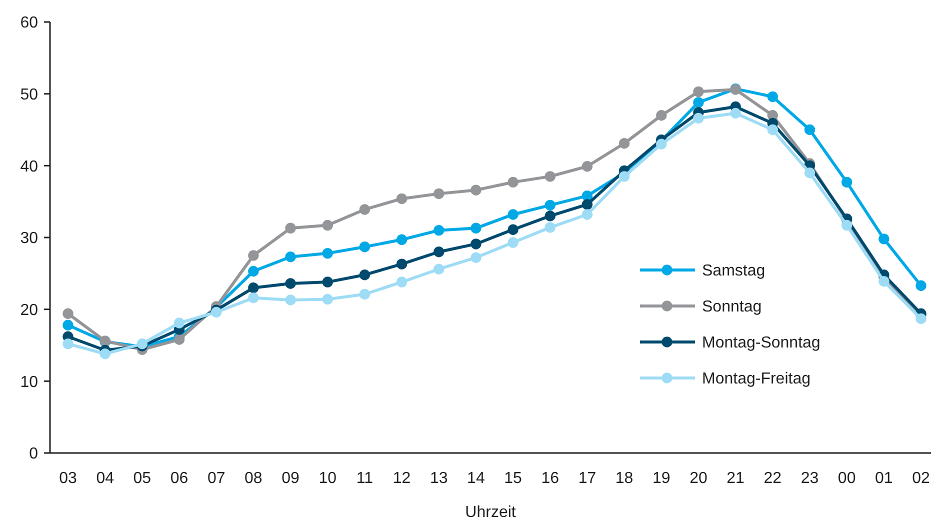 Image resolution: width=943 pixels, height=525 pixels. Describe the element at coordinates (735, 478) in the screenshot. I see `x-tick-label: 21` at that location.